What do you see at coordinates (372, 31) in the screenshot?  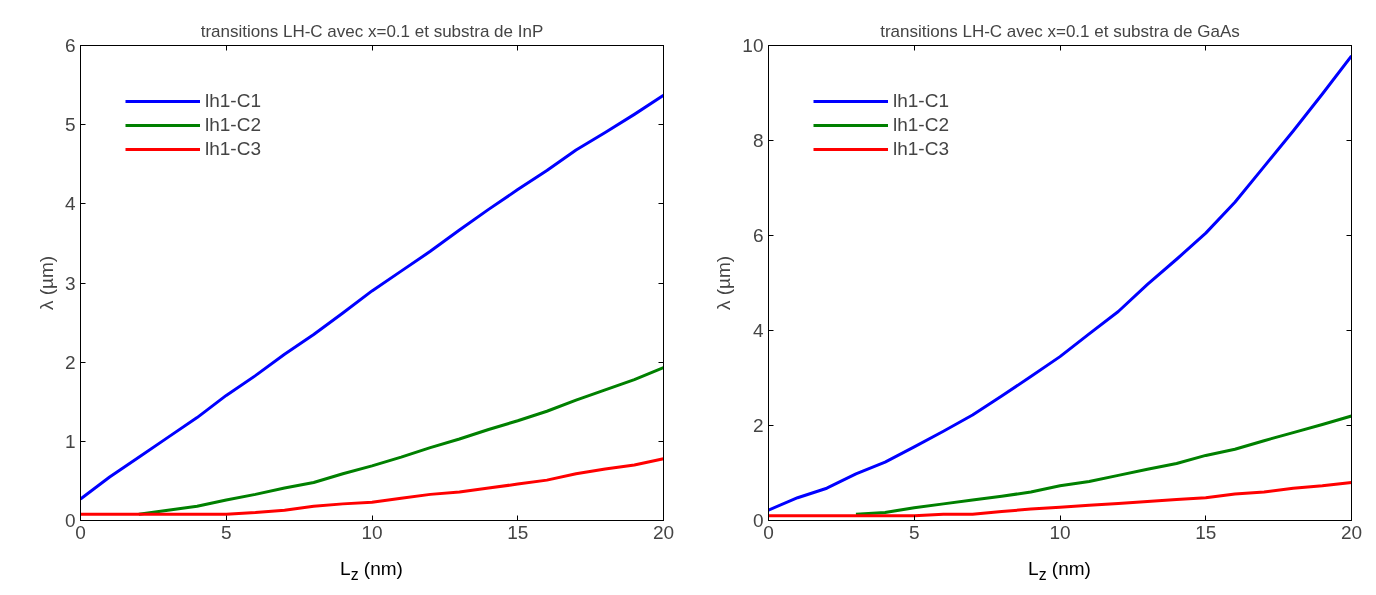 I see `chart-title: transitions LH-C avec x=0.1 et substra de InP` at bounding box center [372, 31].